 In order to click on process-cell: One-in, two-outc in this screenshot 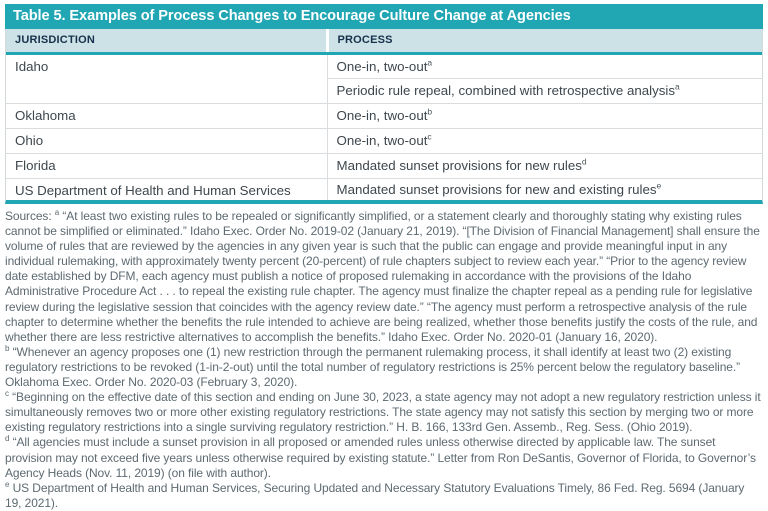, I will do `click(544, 140)`.